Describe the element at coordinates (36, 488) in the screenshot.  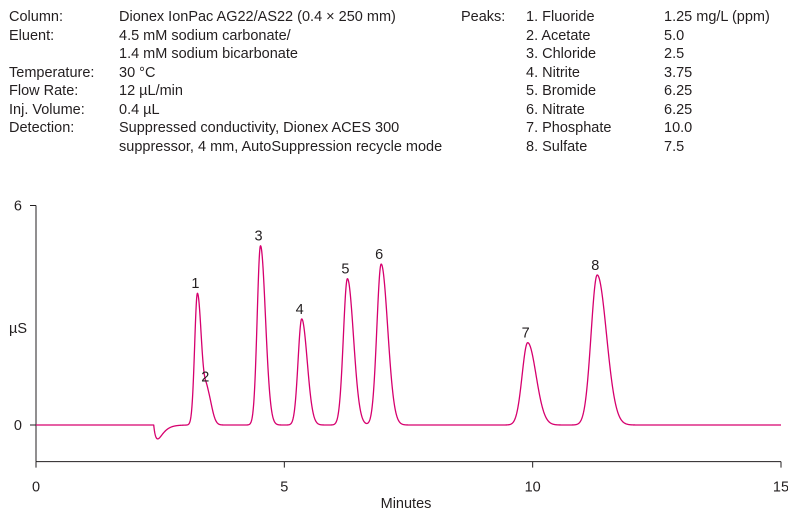
I see `x-tick-label: 0` at that location.